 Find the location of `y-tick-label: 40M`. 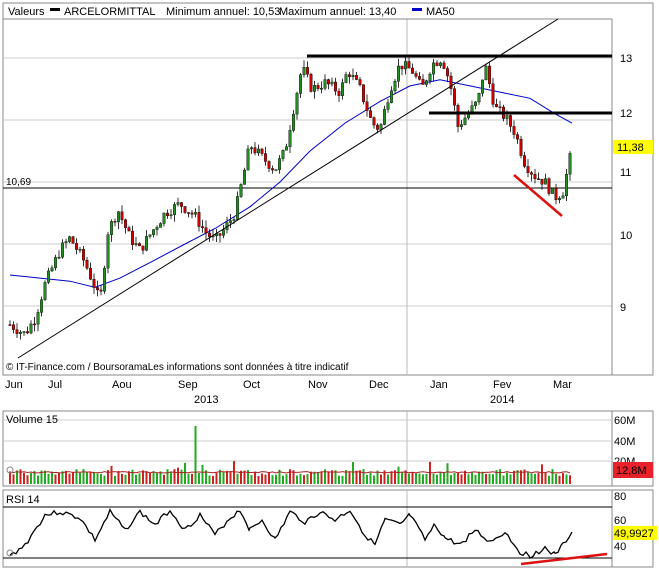

y-tick-label: 40M is located at coordinates (624, 442).